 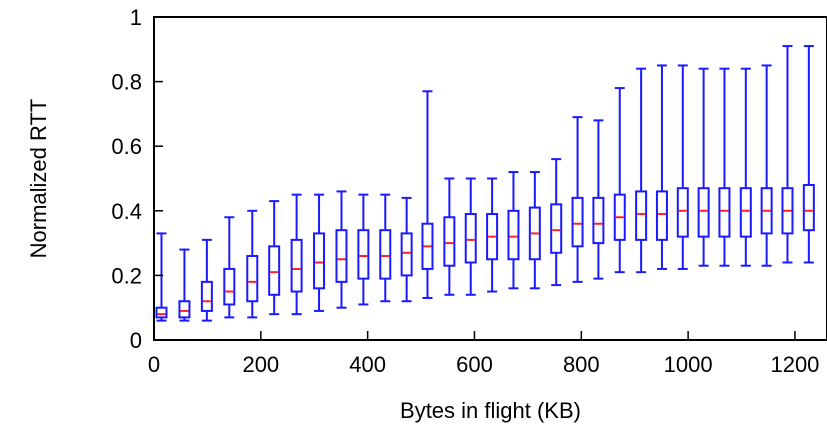 What do you see at coordinates (367, 364) in the screenshot?
I see `x-tick-label: 400` at bounding box center [367, 364].